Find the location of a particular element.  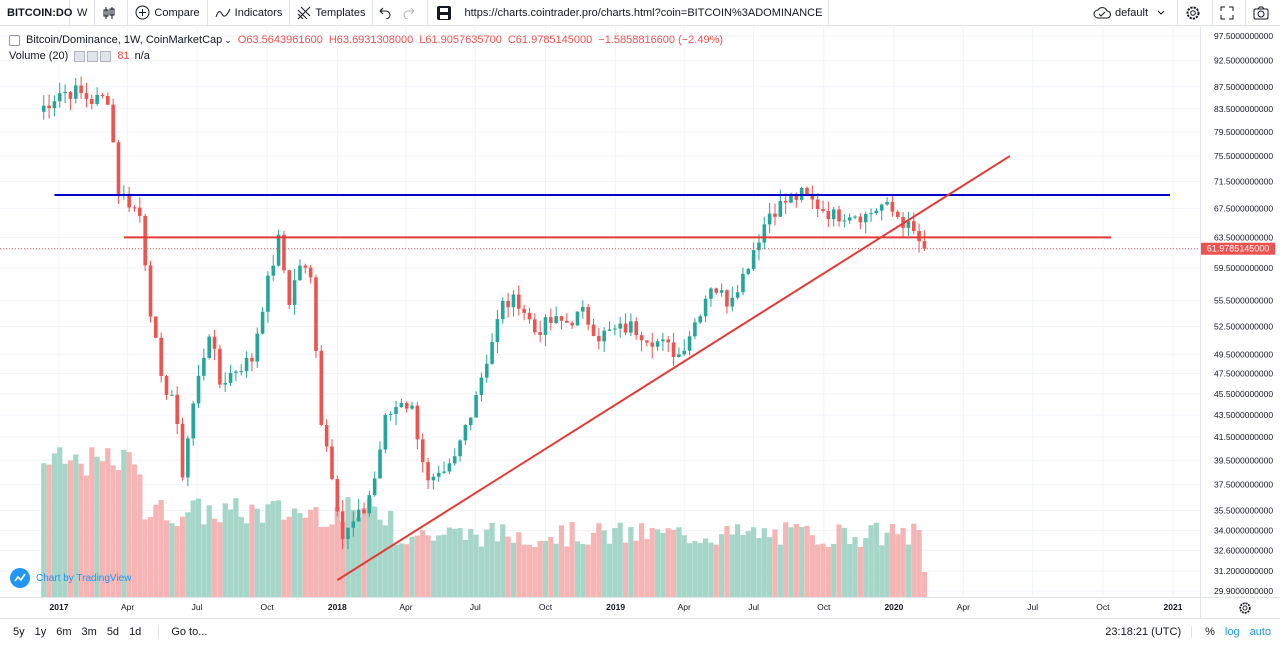

redo-button is located at coordinates (414, 13).